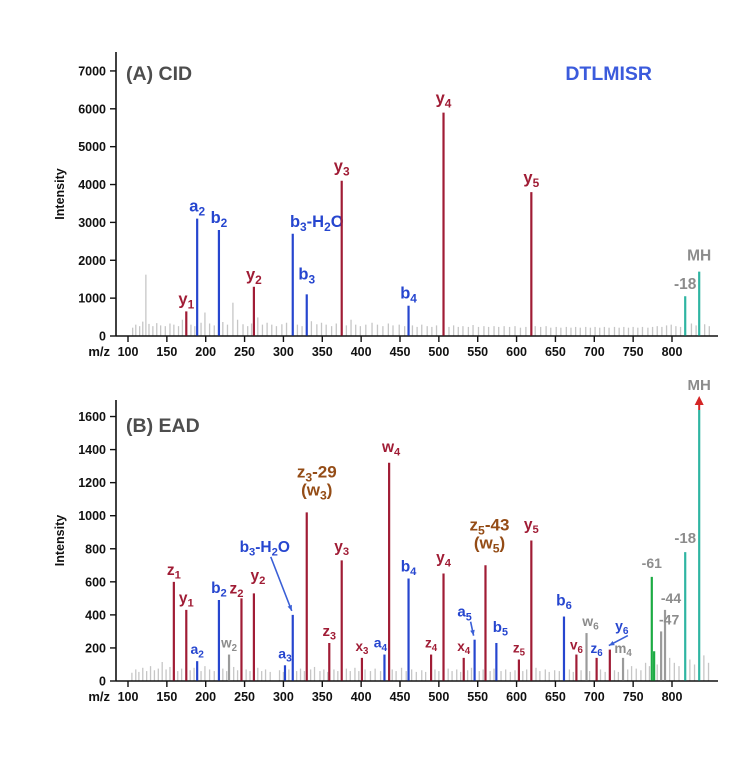 The width and height of the screenshot is (750, 759). What do you see at coordinates (408, 295) in the screenshot?
I see `peak-label: b4` at bounding box center [408, 295].